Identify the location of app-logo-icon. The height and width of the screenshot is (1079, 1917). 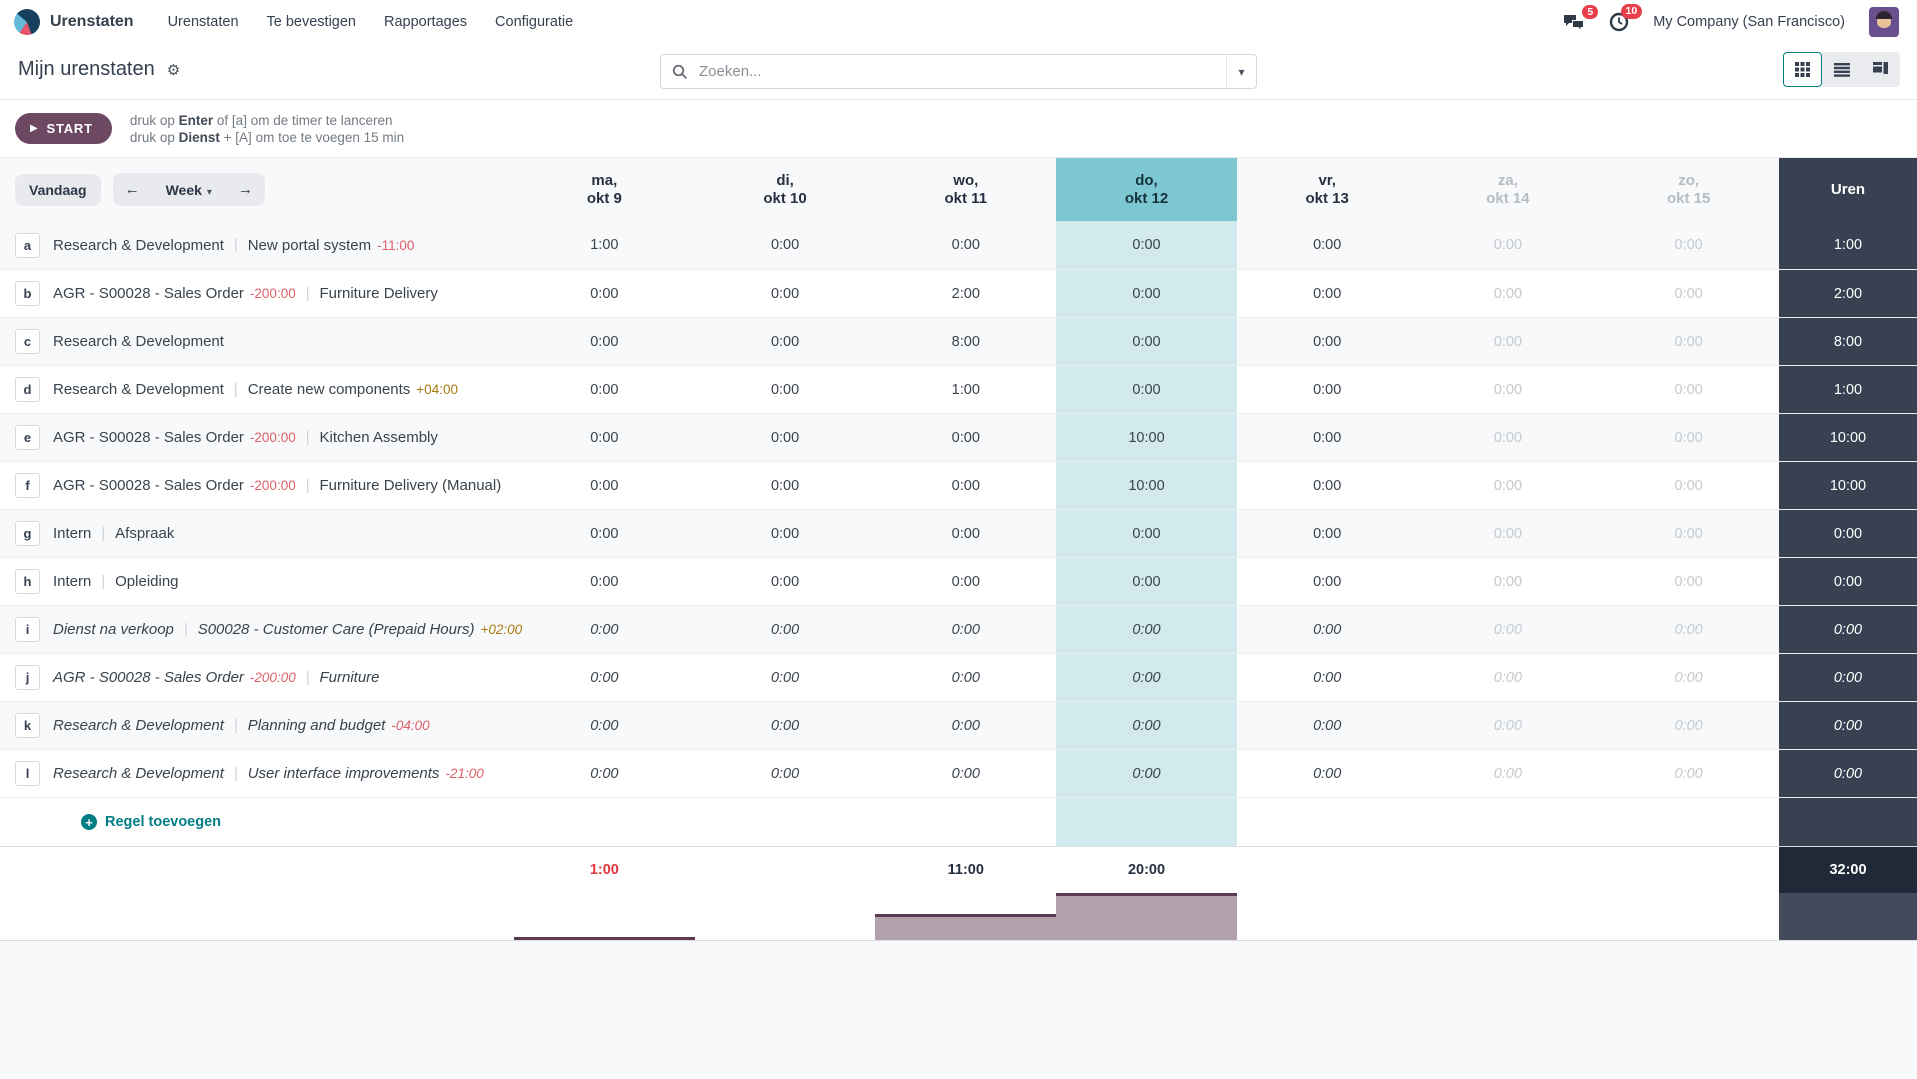
(27, 22).